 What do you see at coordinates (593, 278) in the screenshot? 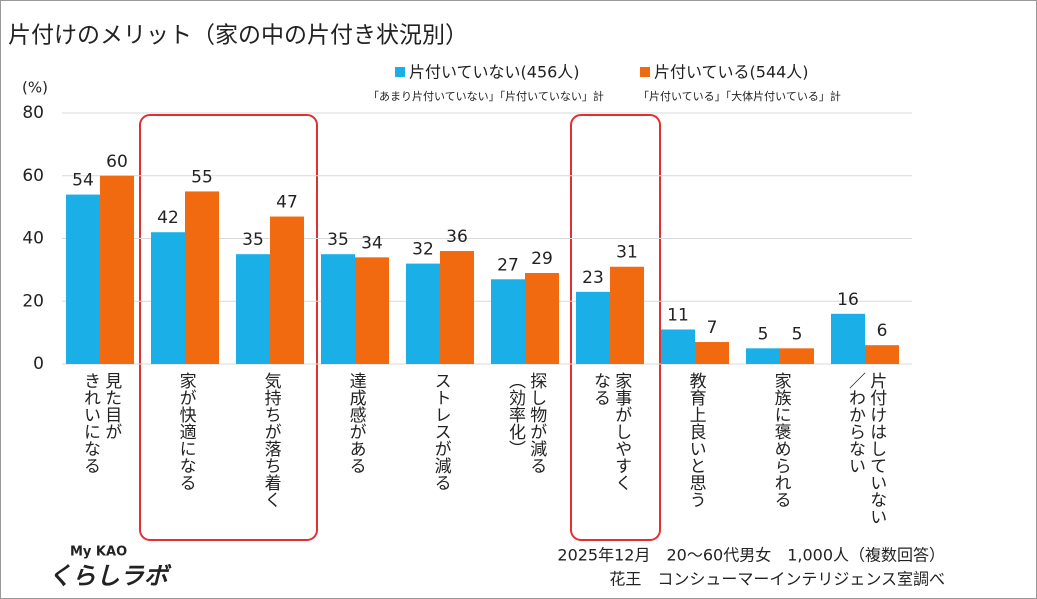
I see `value-label: 23` at bounding box center [593, 278].